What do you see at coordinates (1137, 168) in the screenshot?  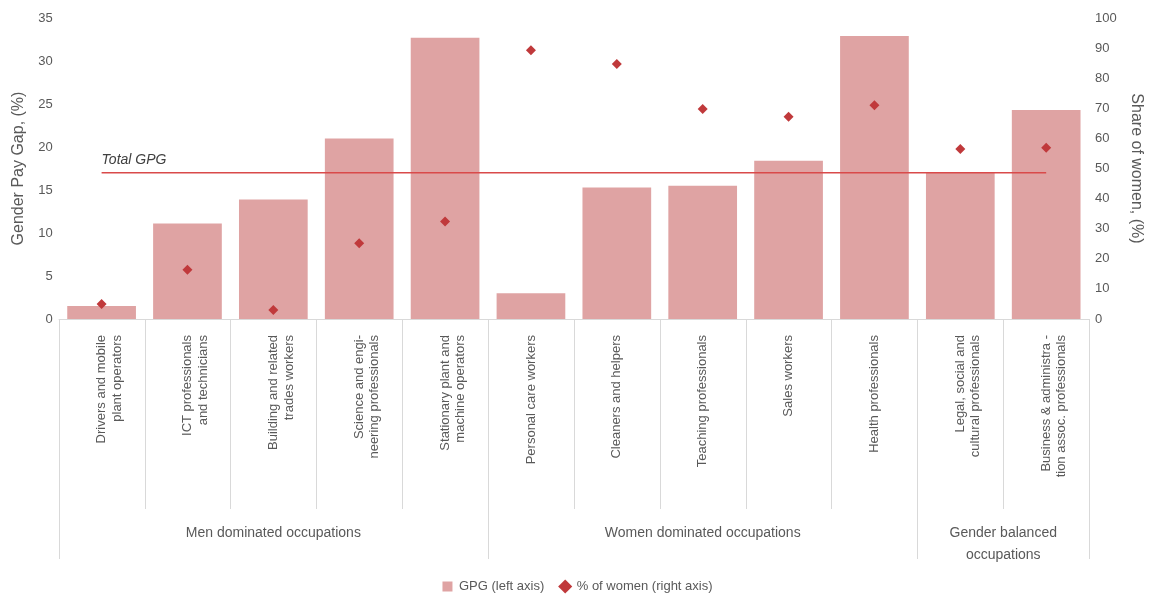 I see `y2-axis-title: Share of women, (%)` at bounding box center [1137, 168].